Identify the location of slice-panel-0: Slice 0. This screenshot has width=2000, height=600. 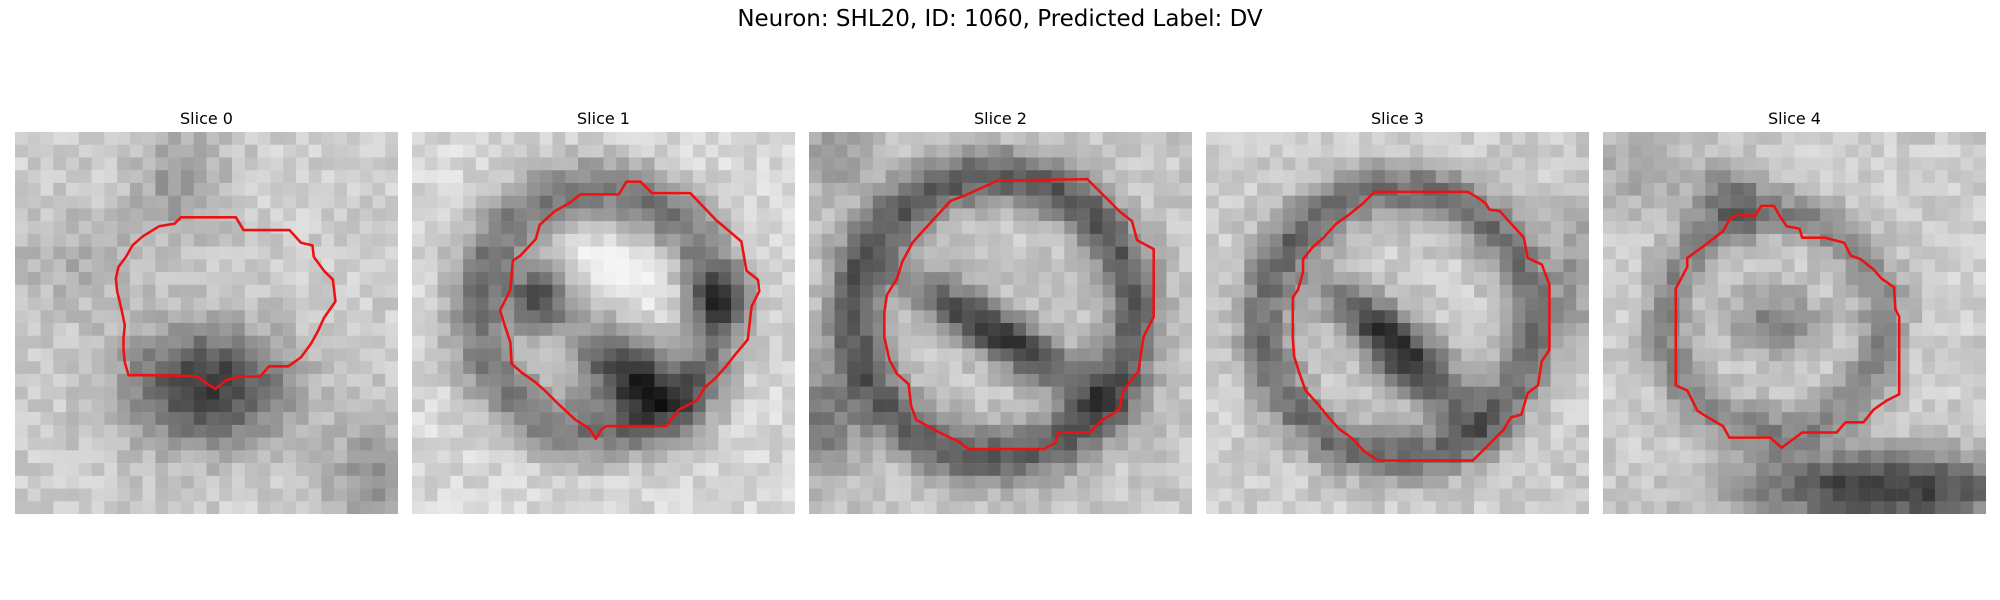
(206, 311).